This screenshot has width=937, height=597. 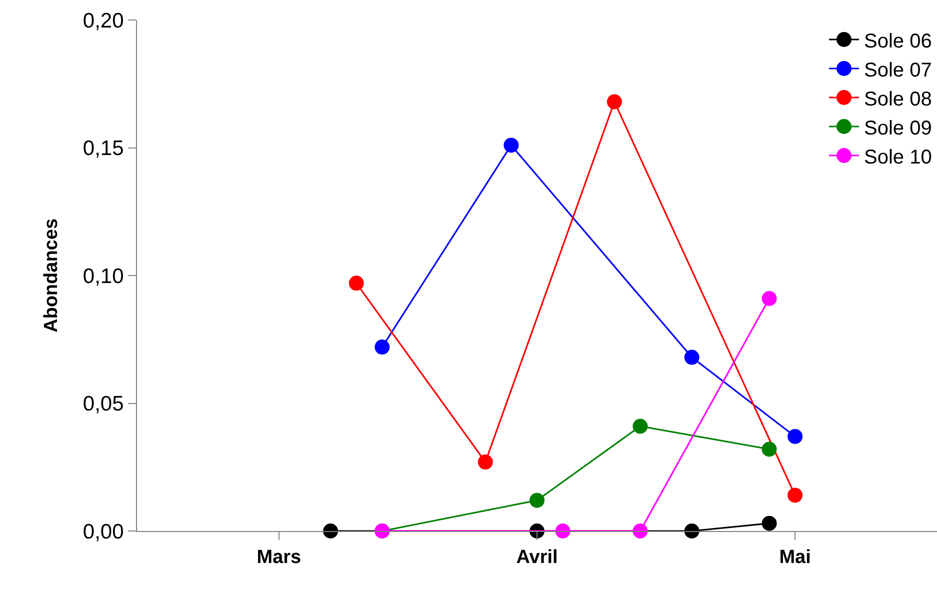 I want to click on y-tick-label: 0,00, so click(x=103, y=532).